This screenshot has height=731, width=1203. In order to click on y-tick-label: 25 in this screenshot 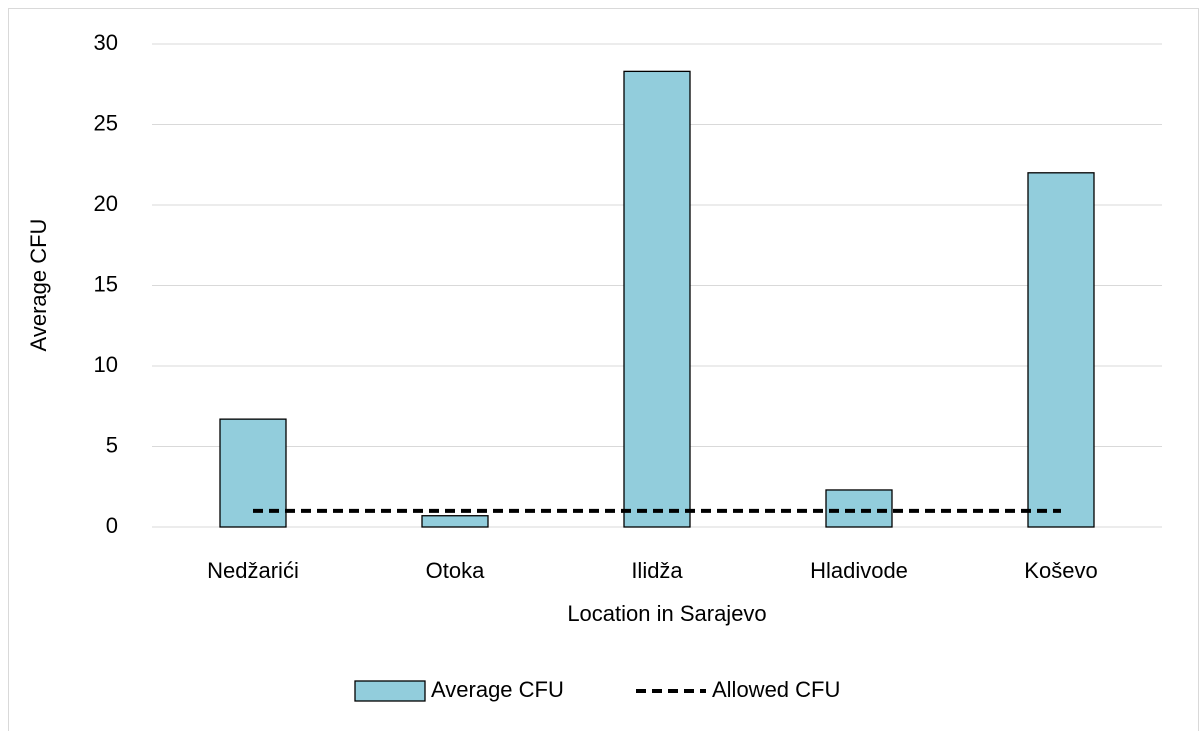, I will do `click(106, 122)`.